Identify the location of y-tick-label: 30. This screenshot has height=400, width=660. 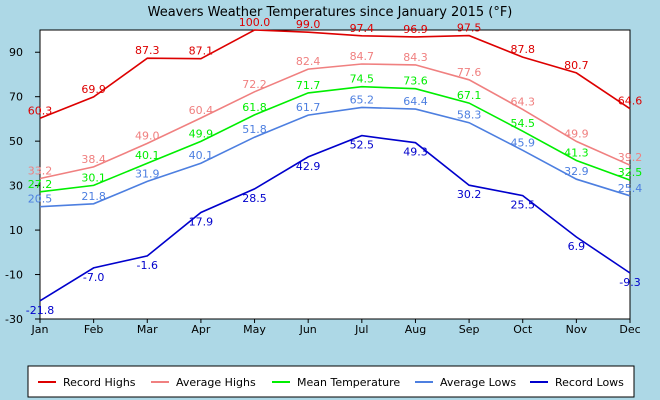
(16, 186).